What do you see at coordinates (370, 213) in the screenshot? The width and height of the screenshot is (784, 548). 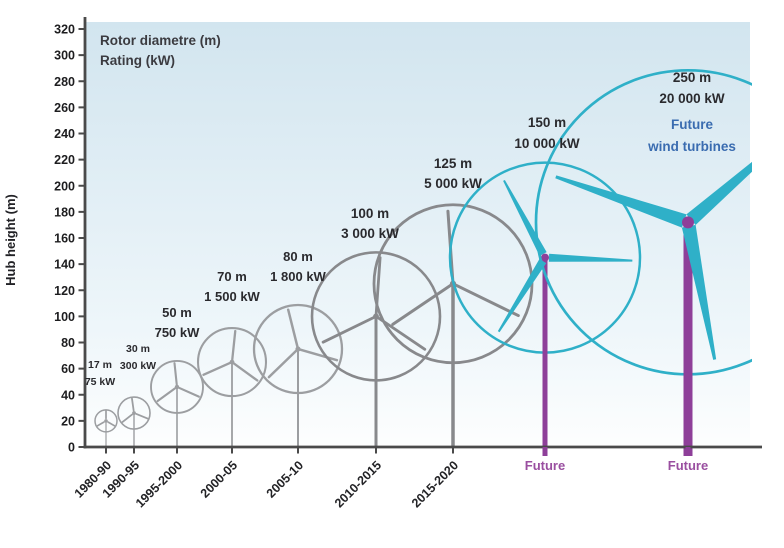 I see `rotor-diameter-label: 100 m` at bounding box center [370, 213].